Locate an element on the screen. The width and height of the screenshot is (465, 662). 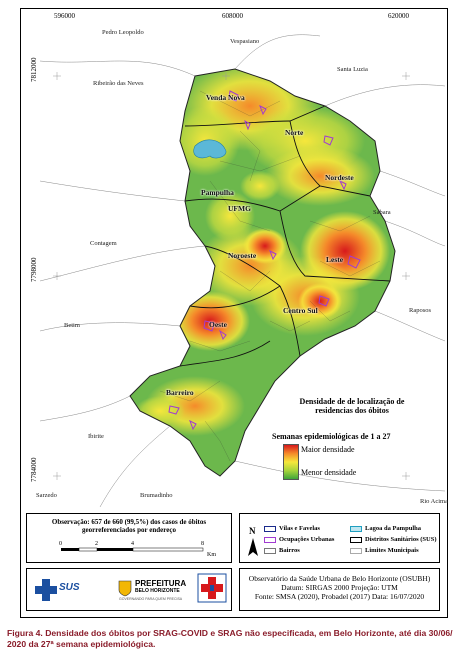
prefeitura-emblem-icon is located at coordinates (125, 588).